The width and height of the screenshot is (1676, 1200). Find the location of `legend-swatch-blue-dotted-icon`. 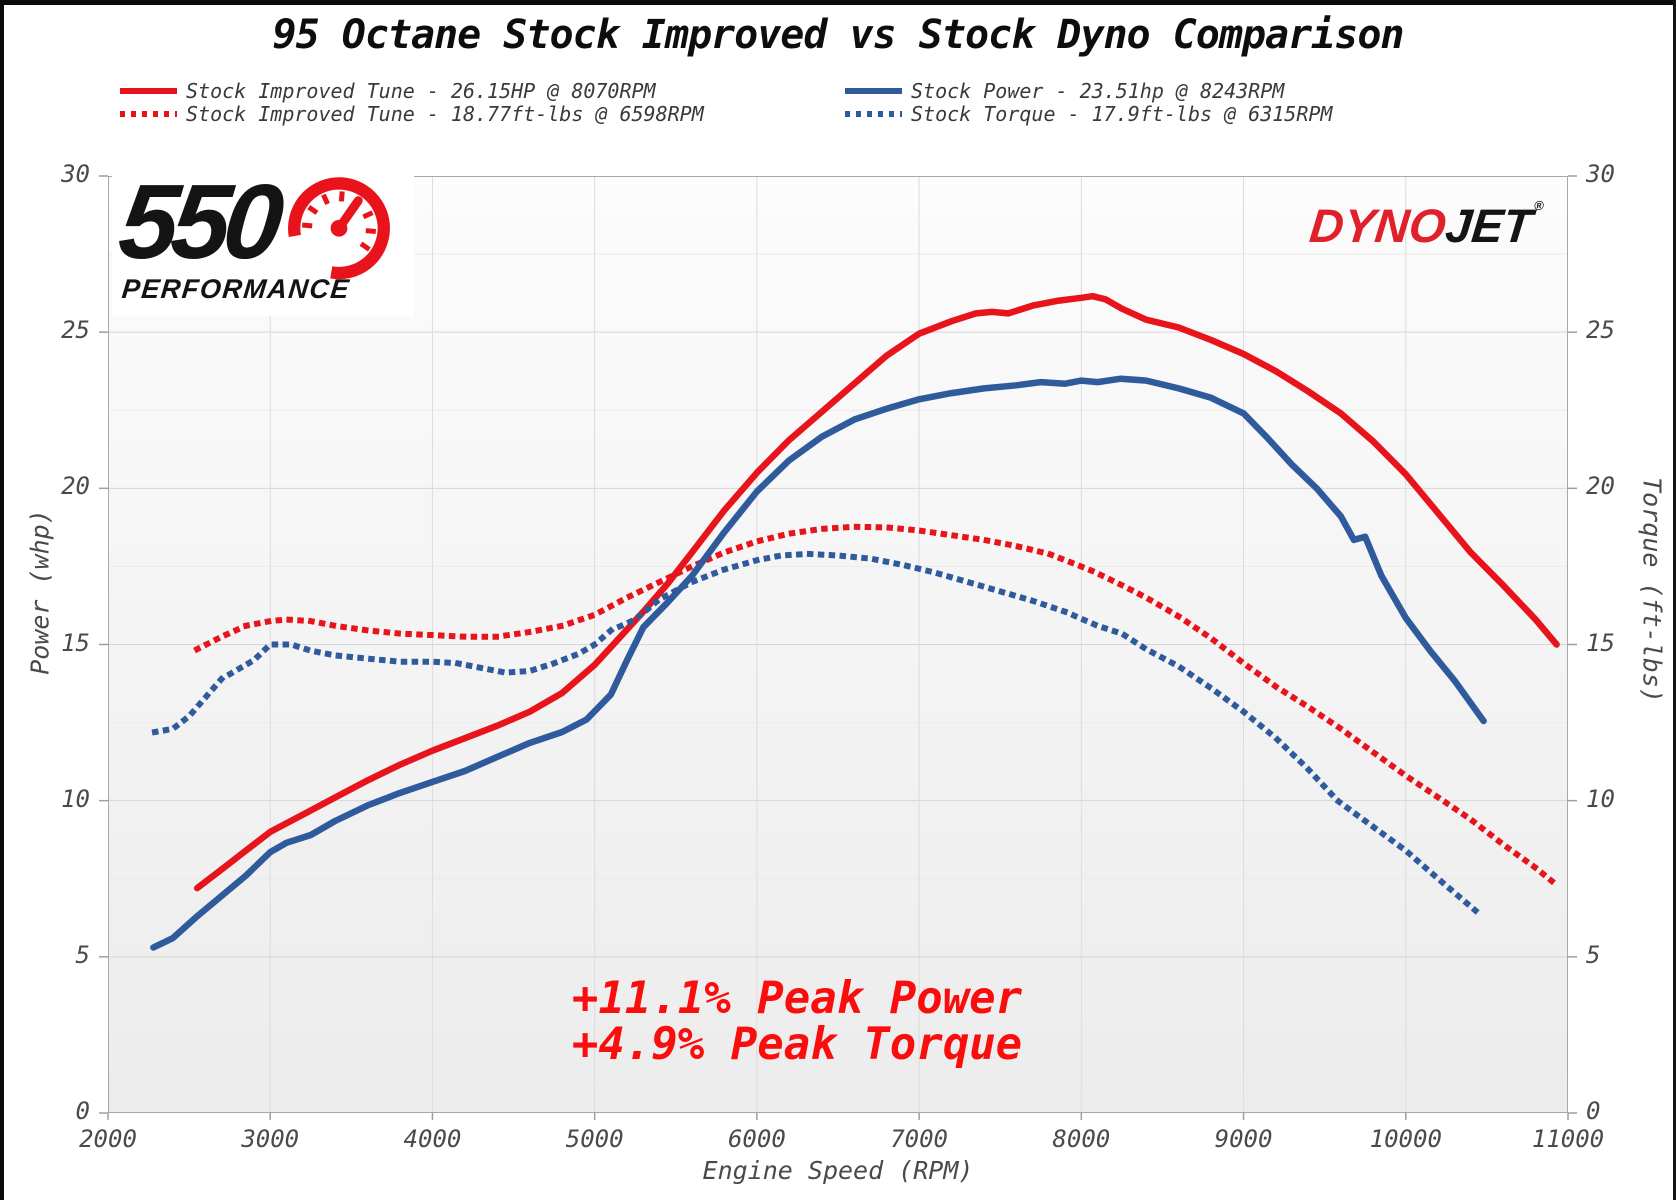

legend-swatch-blue-dotted-icon is located at coordinates (873, 114).